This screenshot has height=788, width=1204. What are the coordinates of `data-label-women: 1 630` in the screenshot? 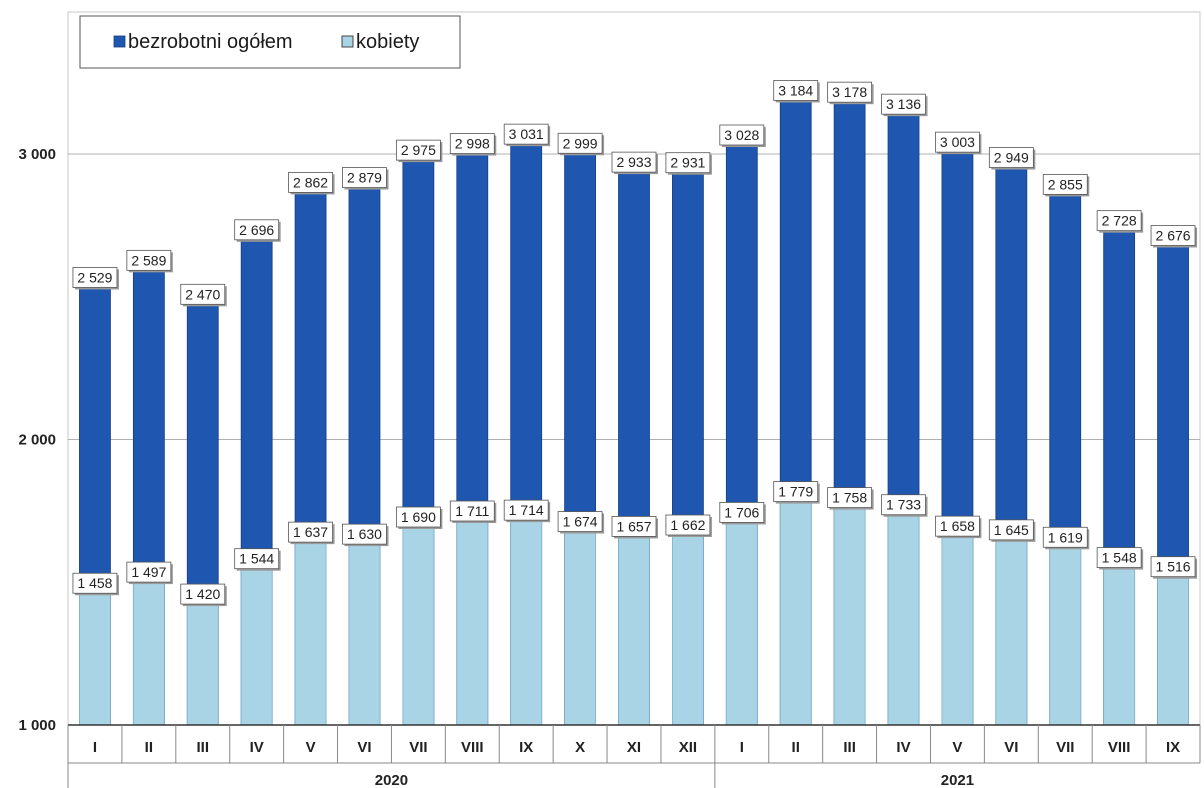 It's located at (364, 534).